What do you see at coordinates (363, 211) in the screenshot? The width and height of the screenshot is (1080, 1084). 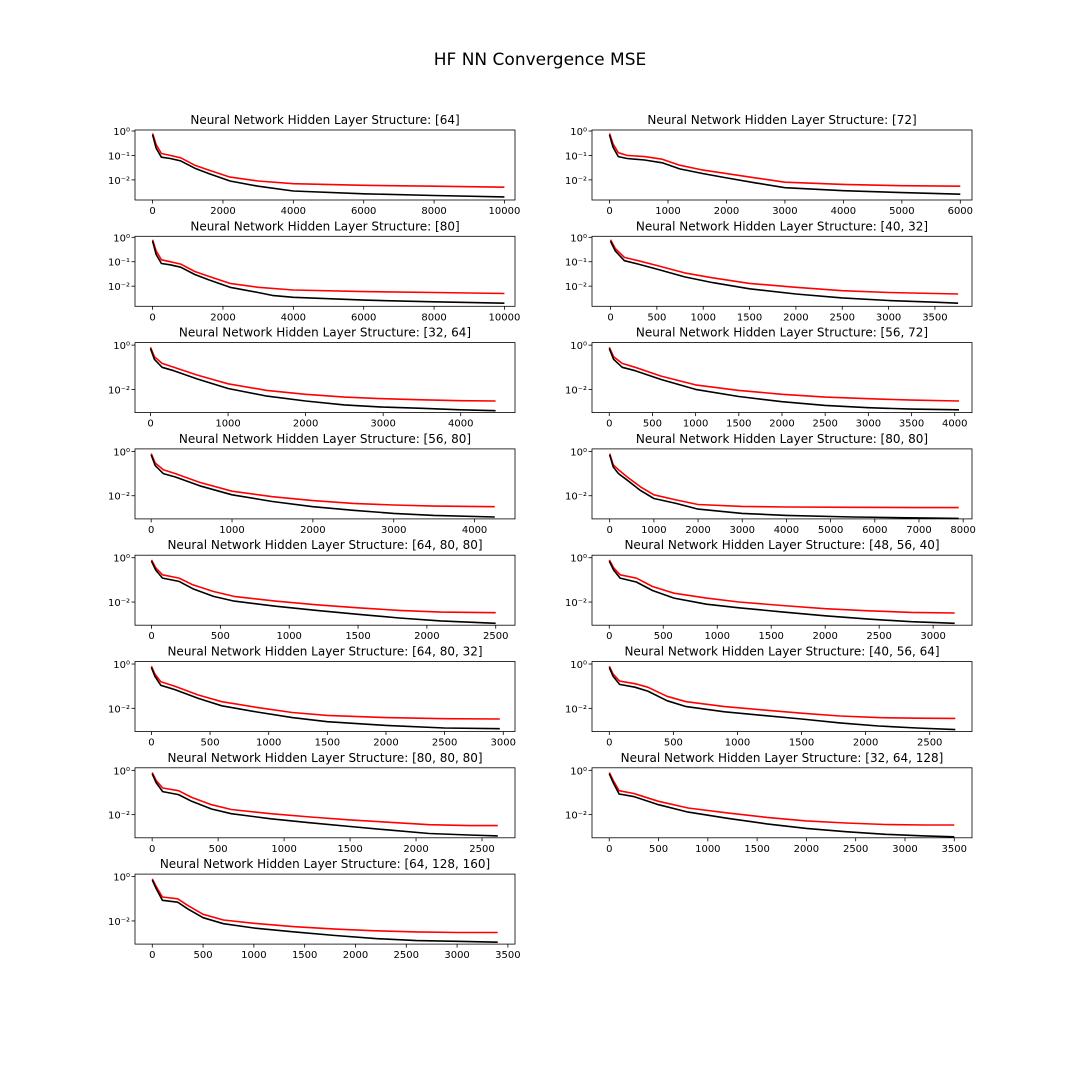 I see `x-tick-label: 6000` at bounding box center [363, 211].